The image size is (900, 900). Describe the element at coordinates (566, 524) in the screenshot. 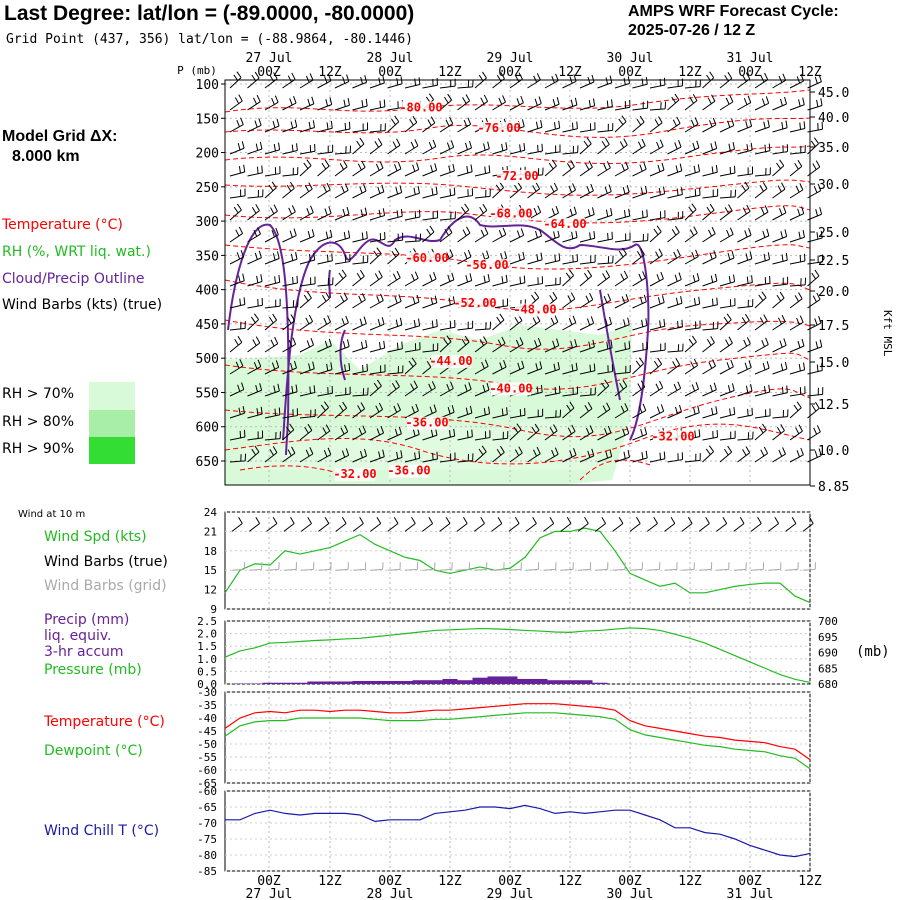

I see `wind10m-barb-true` at that location.